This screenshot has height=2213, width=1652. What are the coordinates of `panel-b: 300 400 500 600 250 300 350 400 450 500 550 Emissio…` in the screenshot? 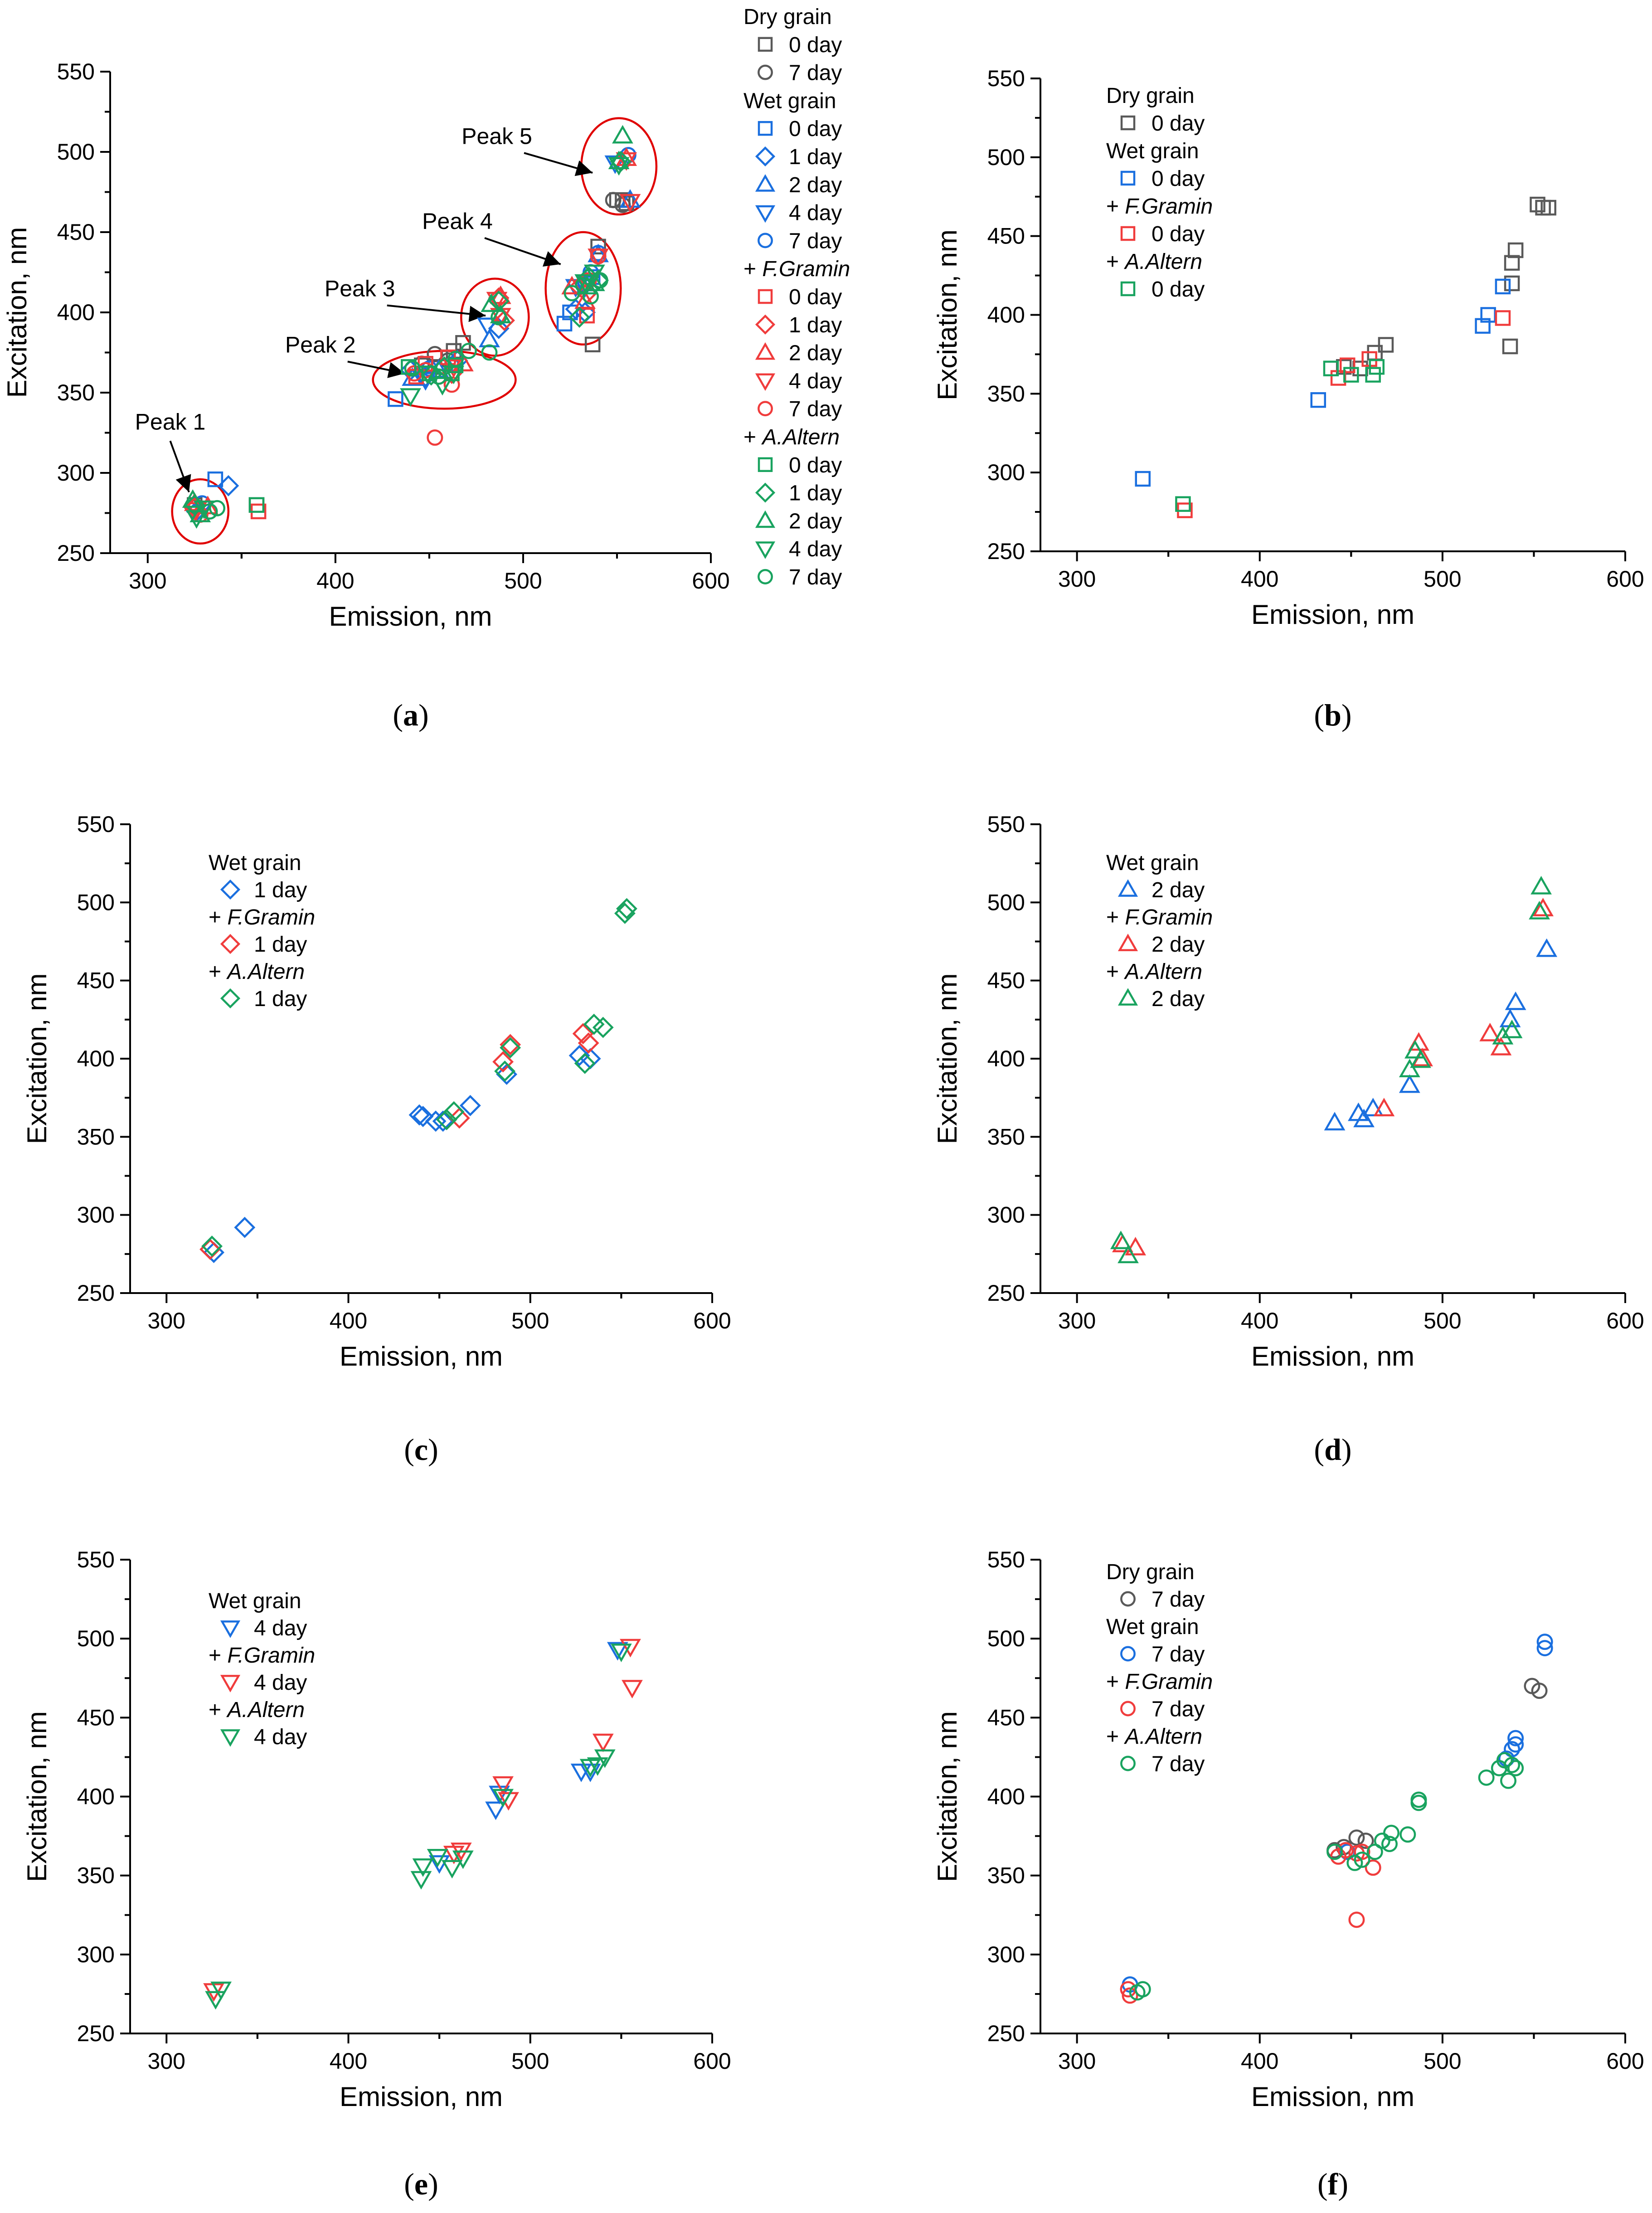 It's located at (1288, 399).